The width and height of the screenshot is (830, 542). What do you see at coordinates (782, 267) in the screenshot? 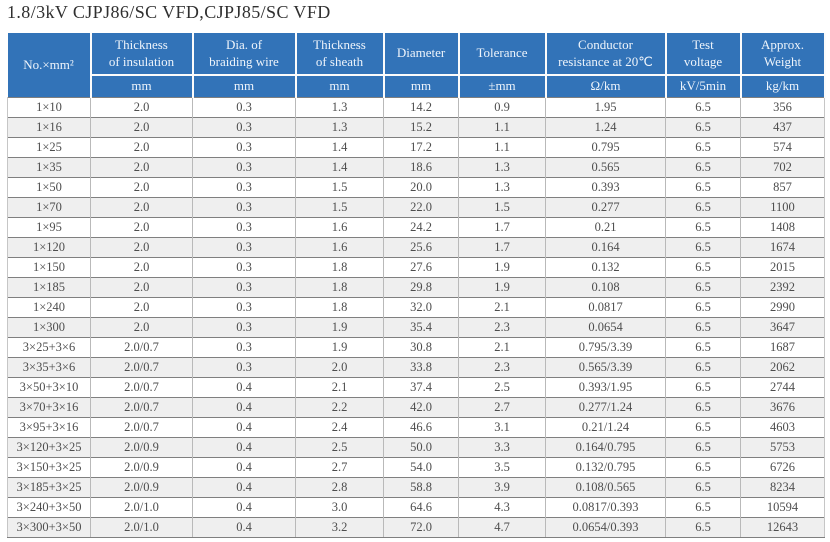
I see `table-cell: 2015` at bounding box center [782, 267].